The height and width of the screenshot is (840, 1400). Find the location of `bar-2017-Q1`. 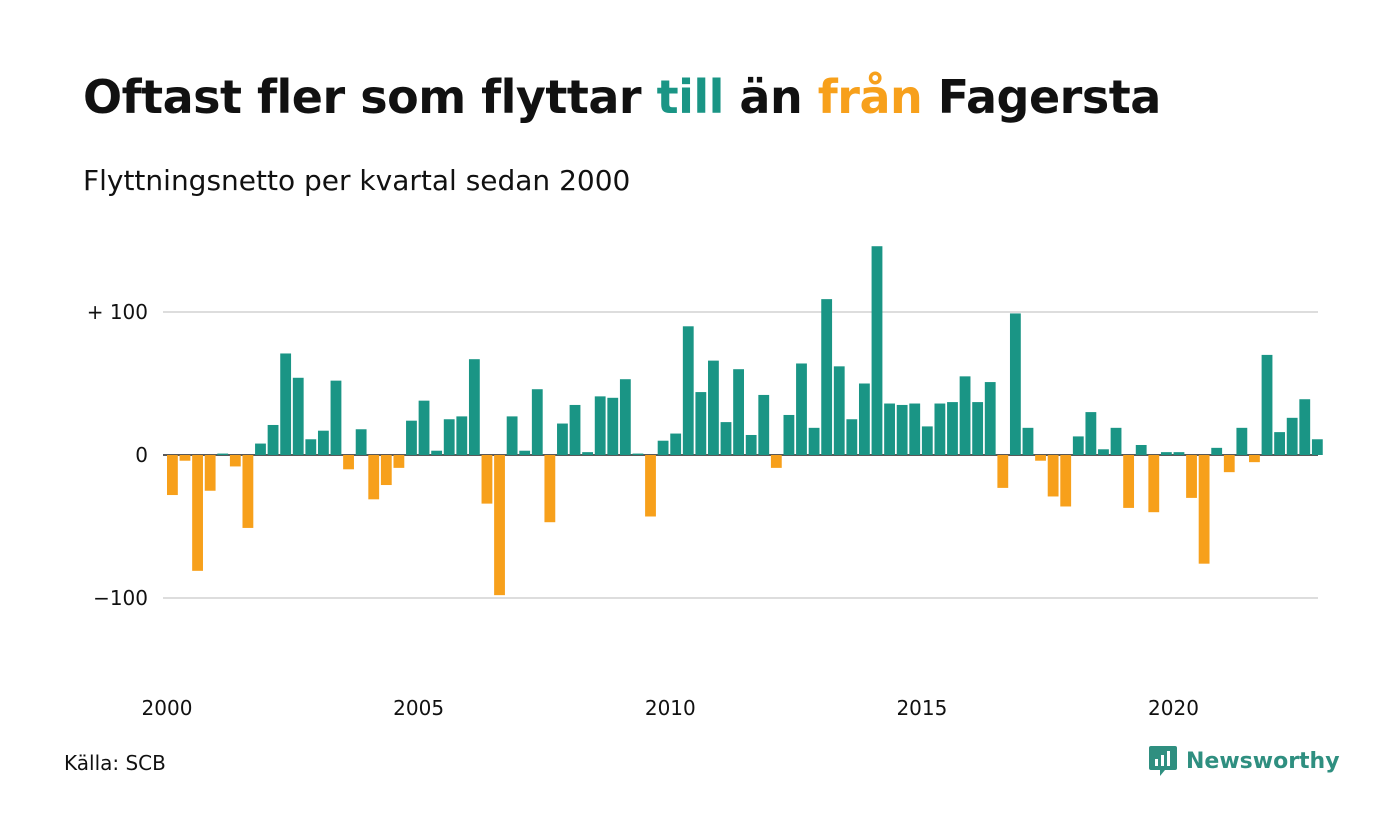

bar-2017-Q1 is located at coordinates (1028, 441).